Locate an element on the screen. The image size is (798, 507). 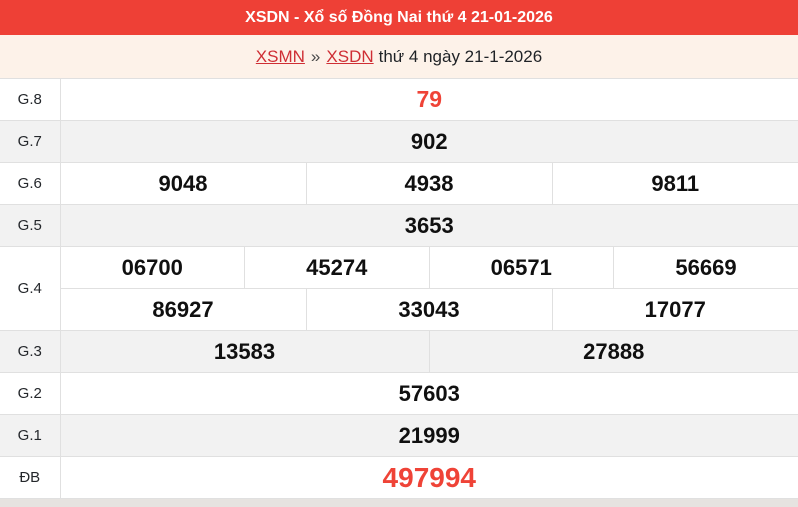
table-row-g5: G.5 3653 is located at coordinates (399, 225).